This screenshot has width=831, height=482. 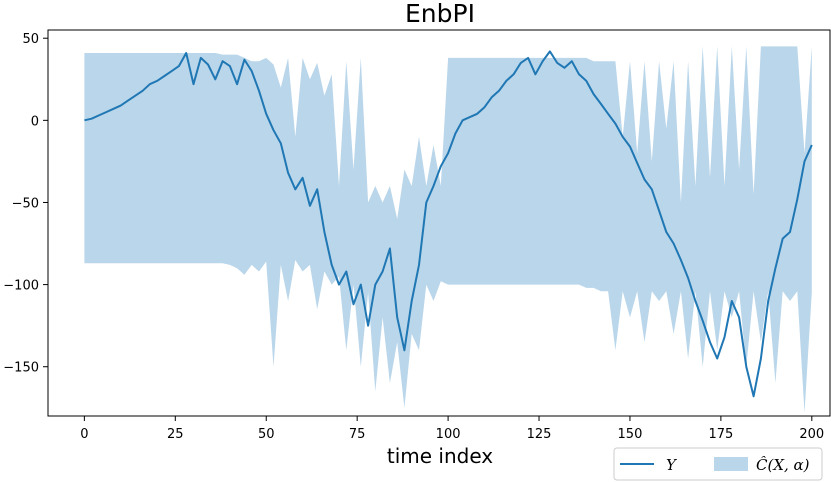 What do you see at coordinates (21, 368) in the screenshot?
I see `y-tick-label: −150` at bounding box center [21, 368].